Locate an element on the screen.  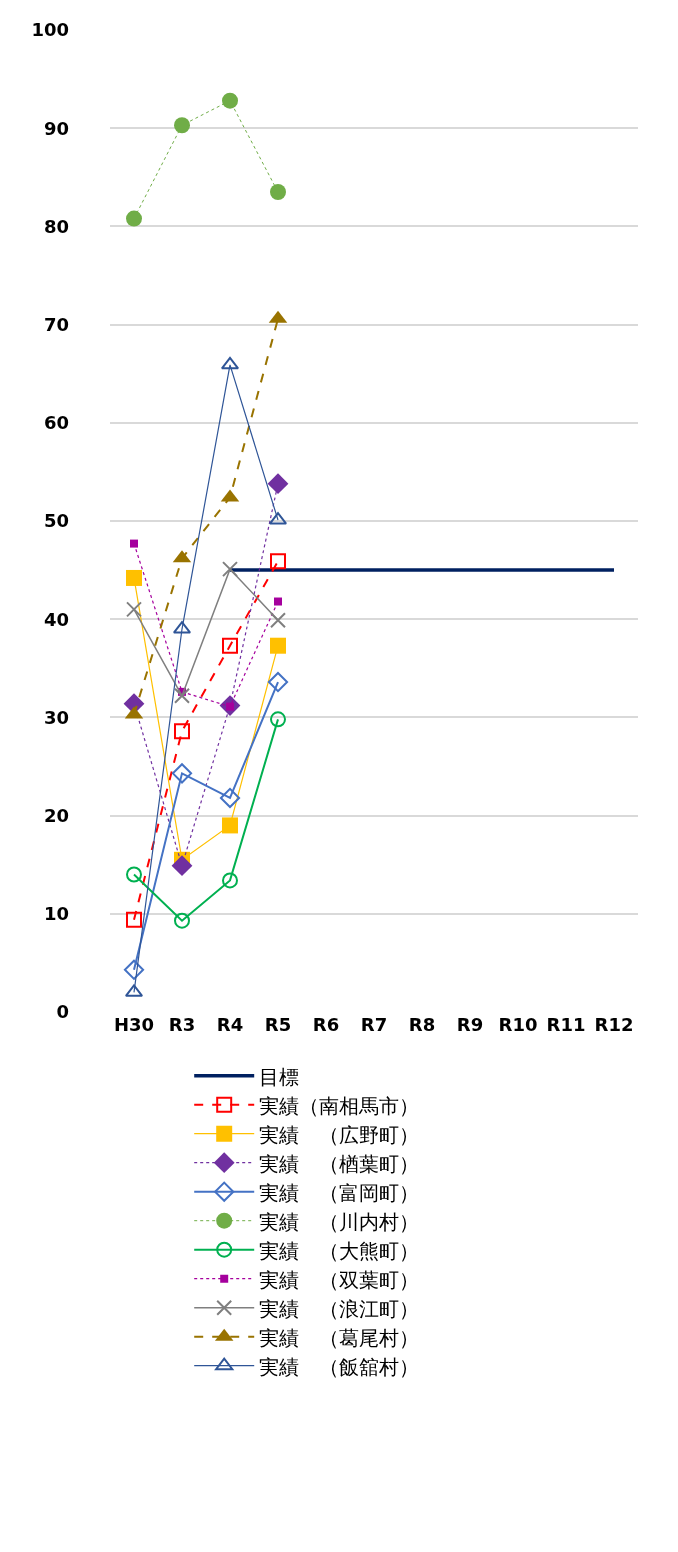
legend-label: 実績 （川内村） is located at coordinates (339, 1221).